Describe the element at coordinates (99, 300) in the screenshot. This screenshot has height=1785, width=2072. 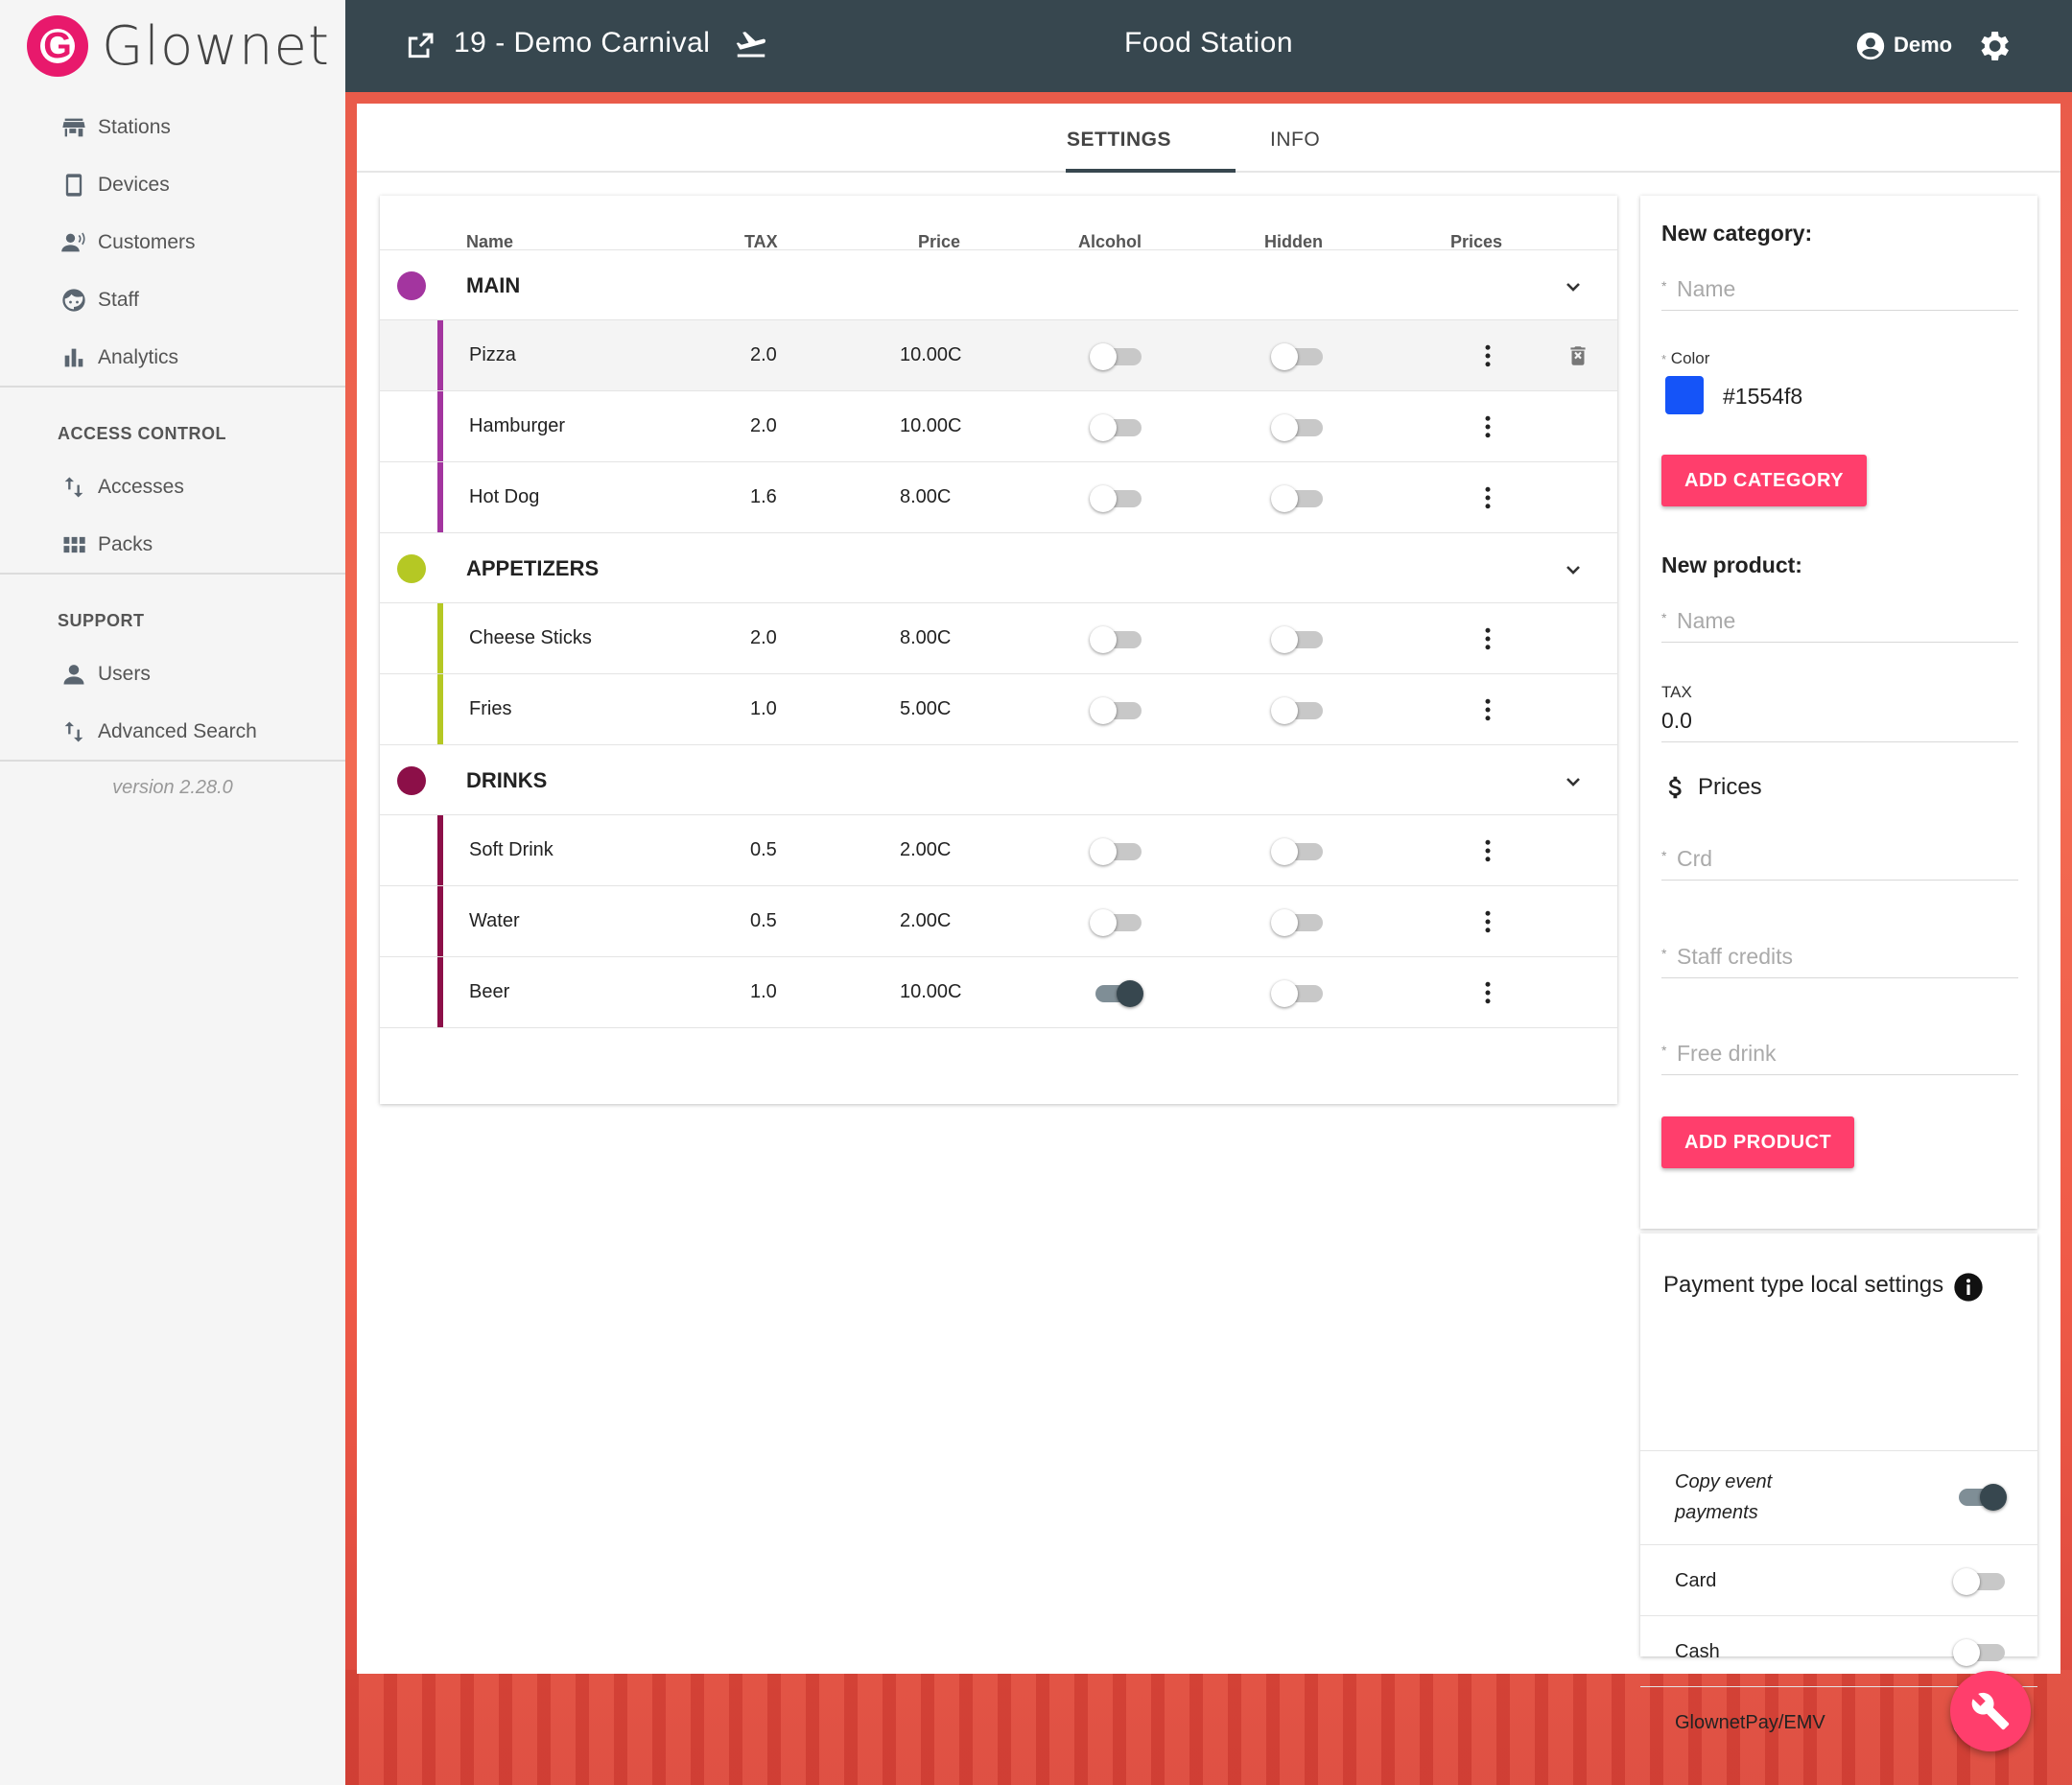
I see `sidebar-item-staff: Staff` at that location.